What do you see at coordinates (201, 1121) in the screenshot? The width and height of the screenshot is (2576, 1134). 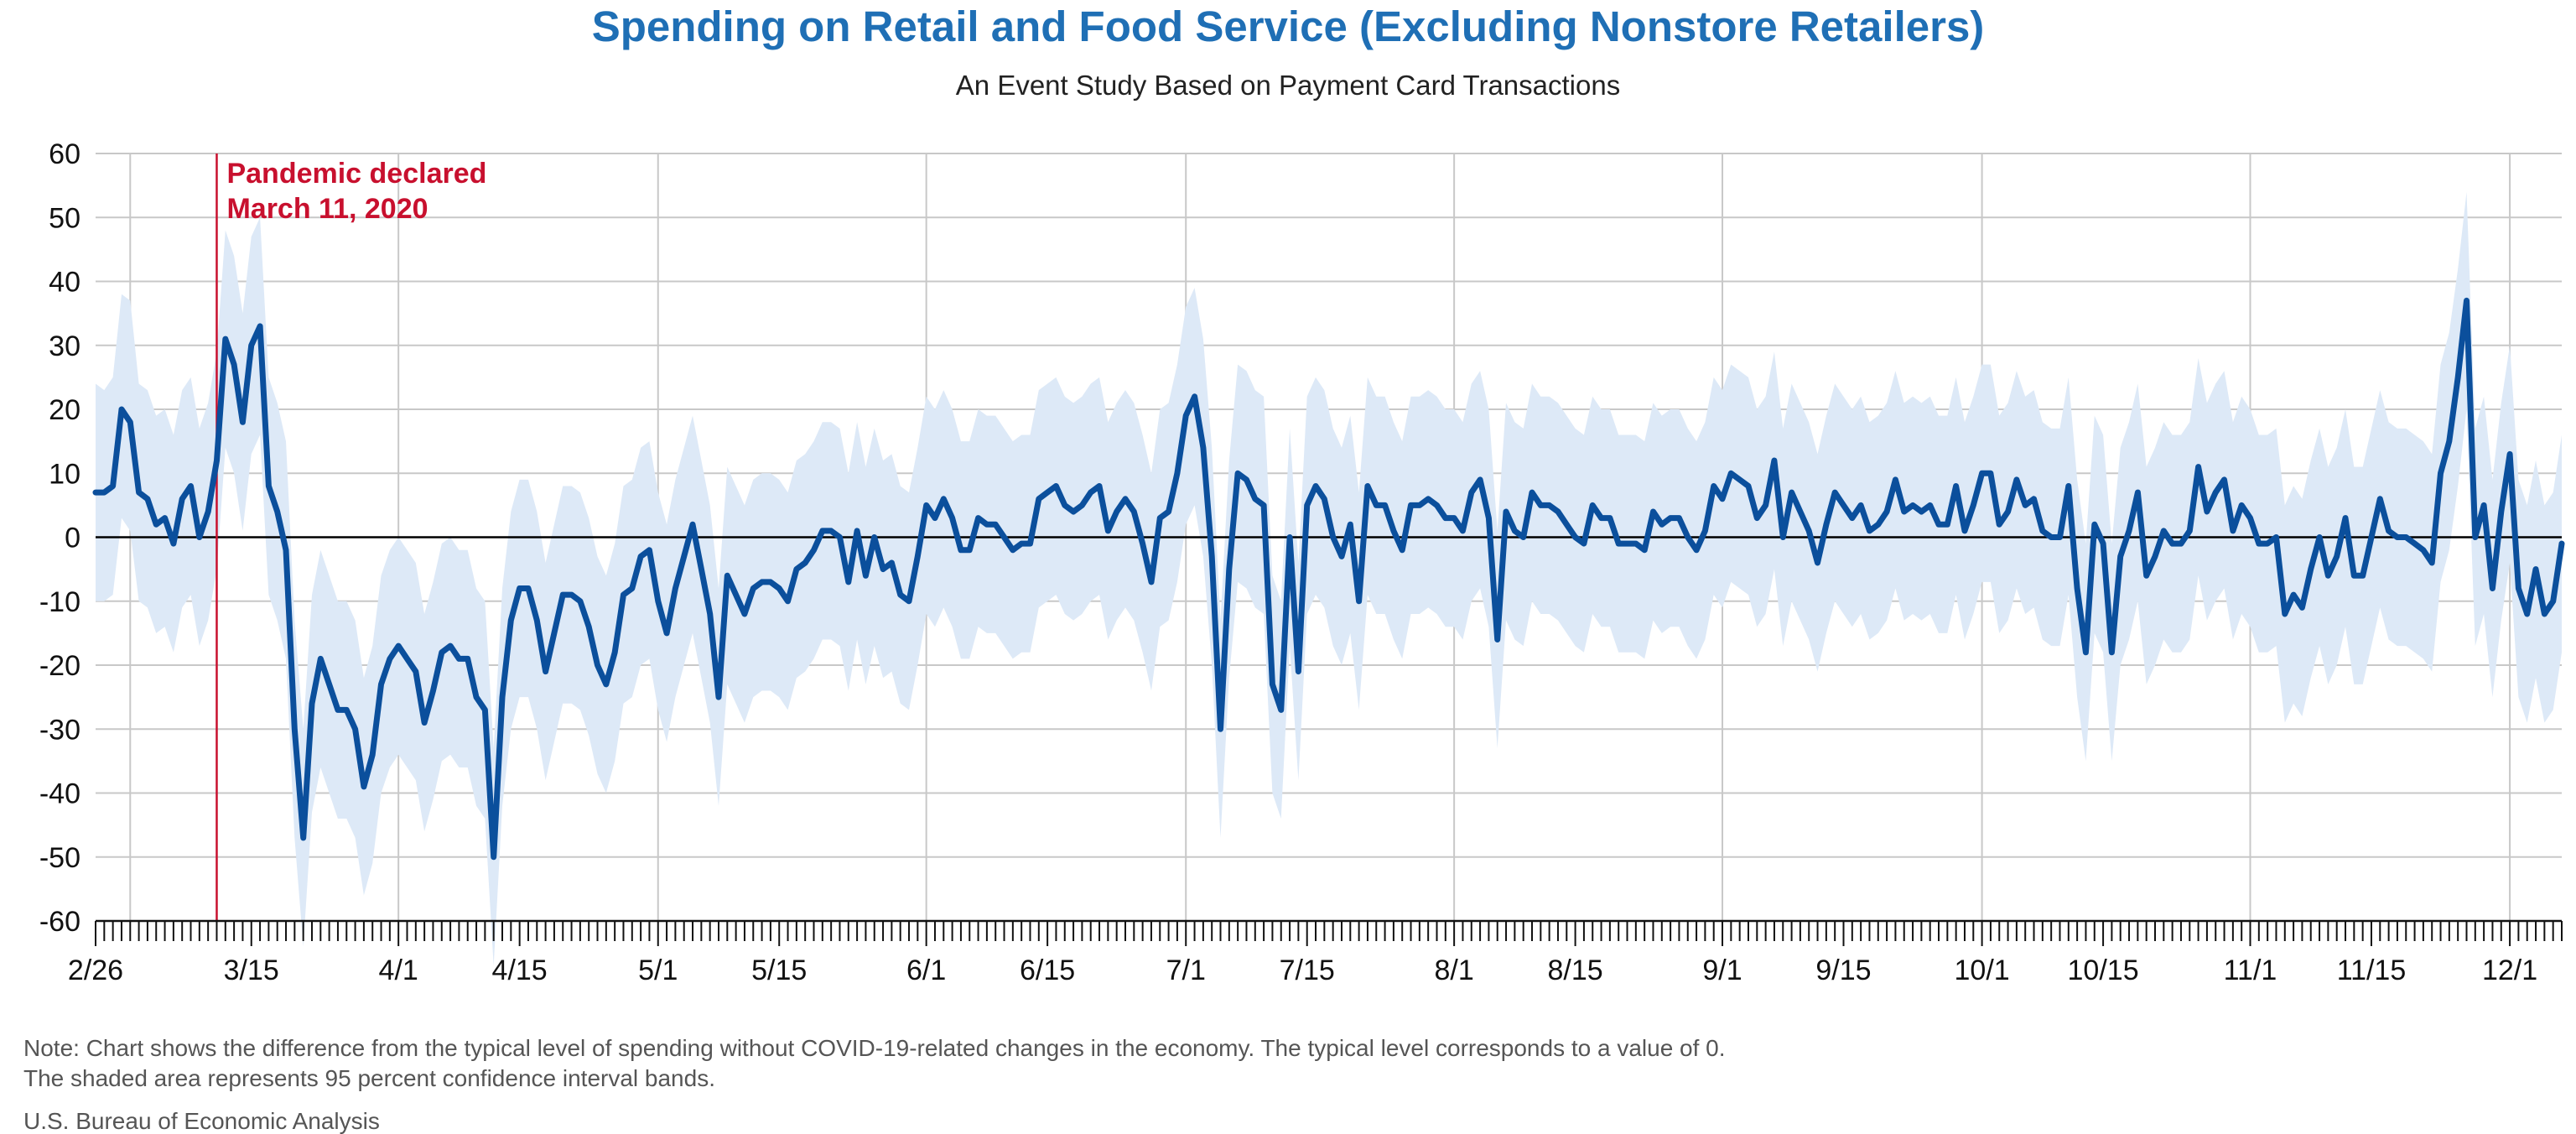 I see `source-credit: U.S. Bureau of Economic Analysis` at bounding box center [201, 1121].